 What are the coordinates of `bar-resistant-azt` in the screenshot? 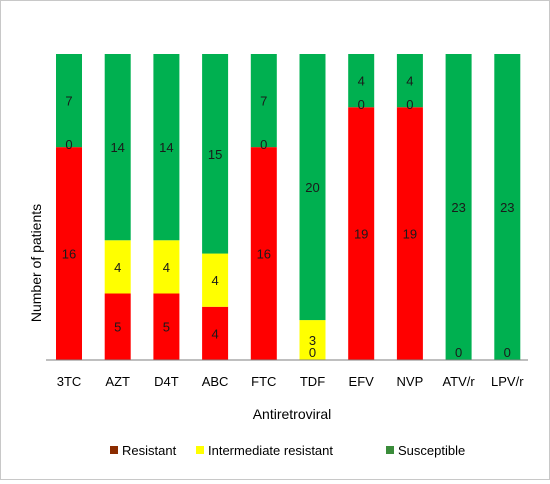 It's located at (117, 326).